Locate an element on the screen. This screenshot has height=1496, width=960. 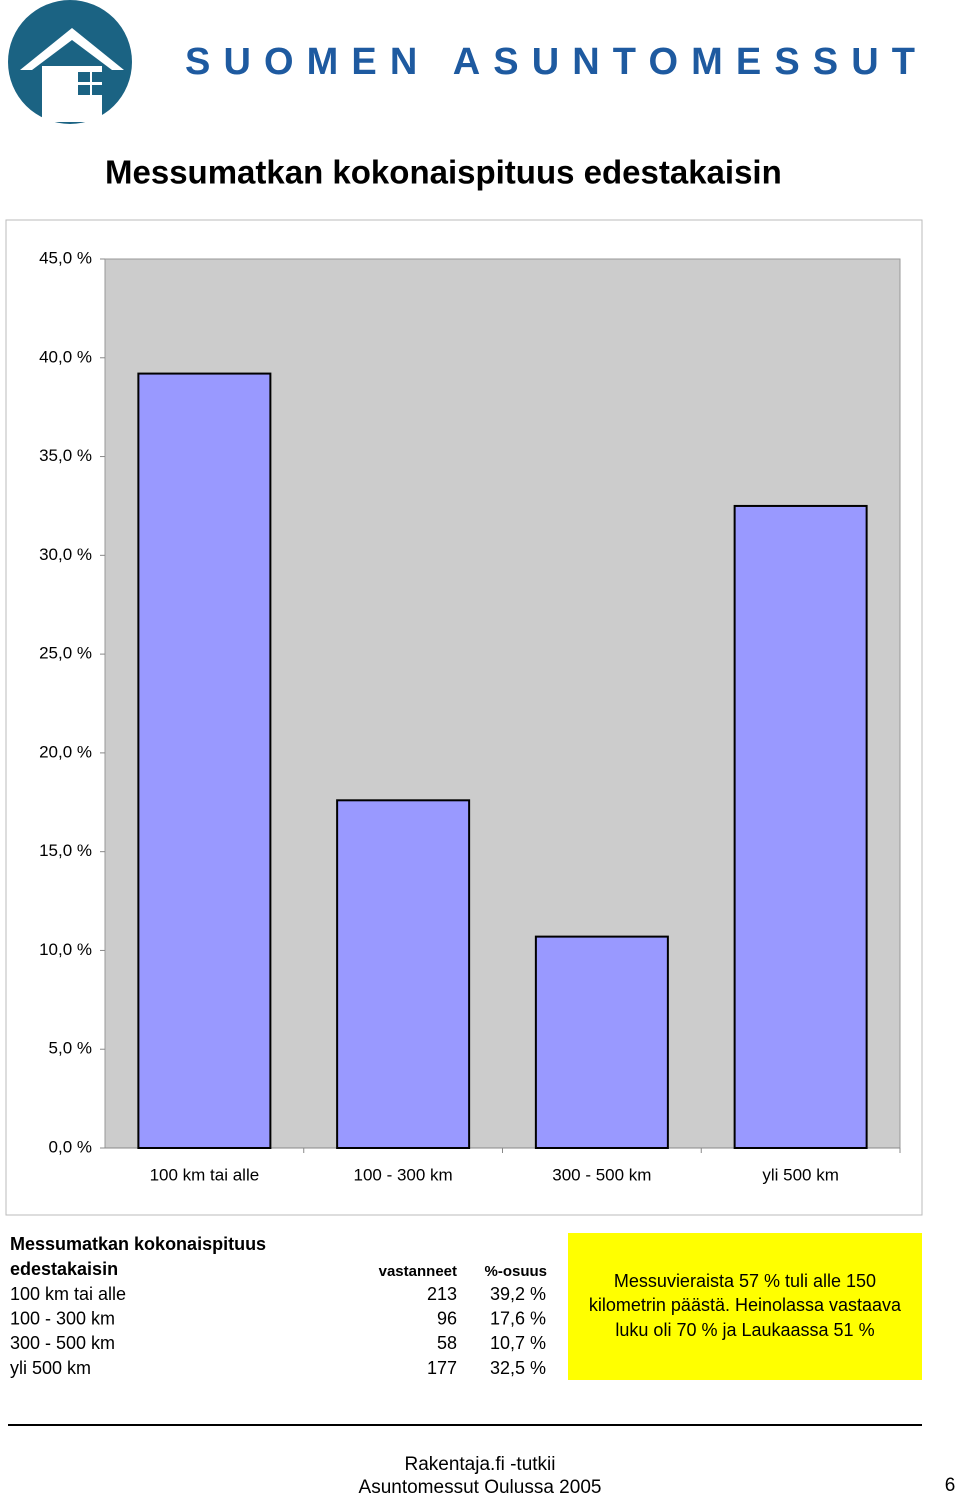
row-count: 177 is located at coordinates (442, 1368).